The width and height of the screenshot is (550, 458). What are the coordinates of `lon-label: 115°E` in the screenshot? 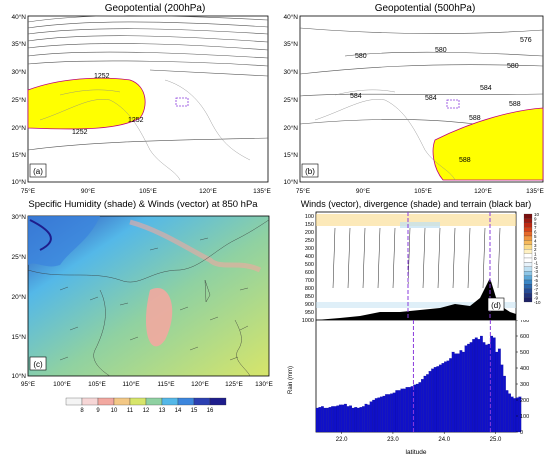 It's located at (166, 384).